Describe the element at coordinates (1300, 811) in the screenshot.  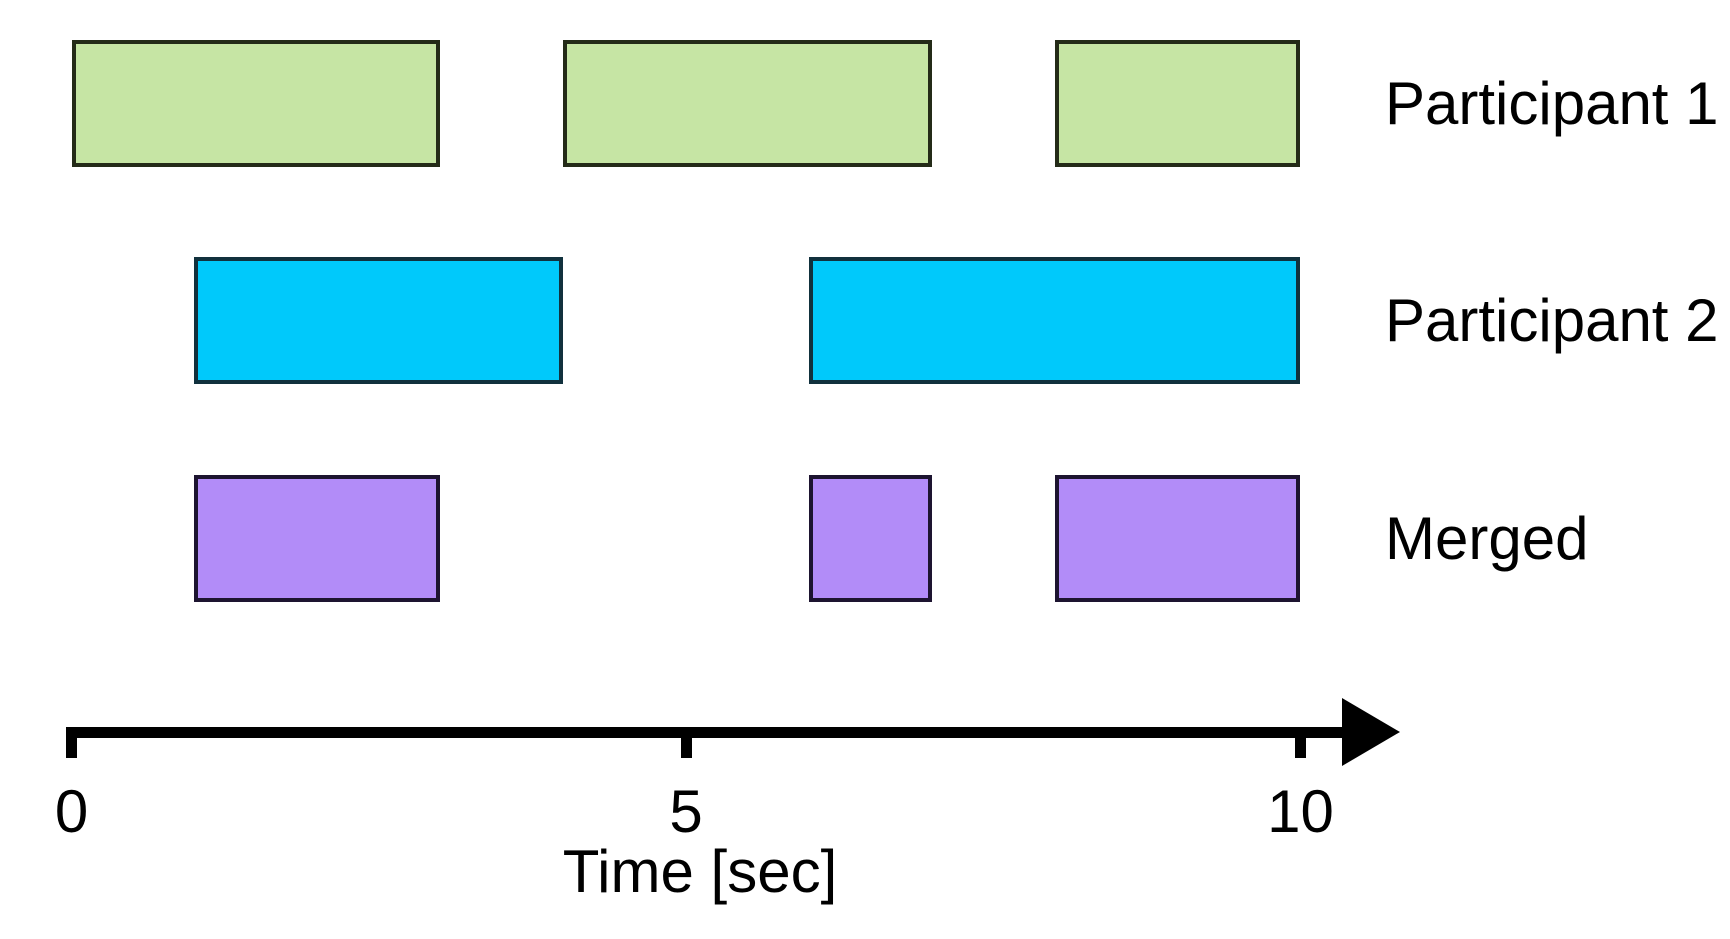
I see `tick-label: 10` at that location.